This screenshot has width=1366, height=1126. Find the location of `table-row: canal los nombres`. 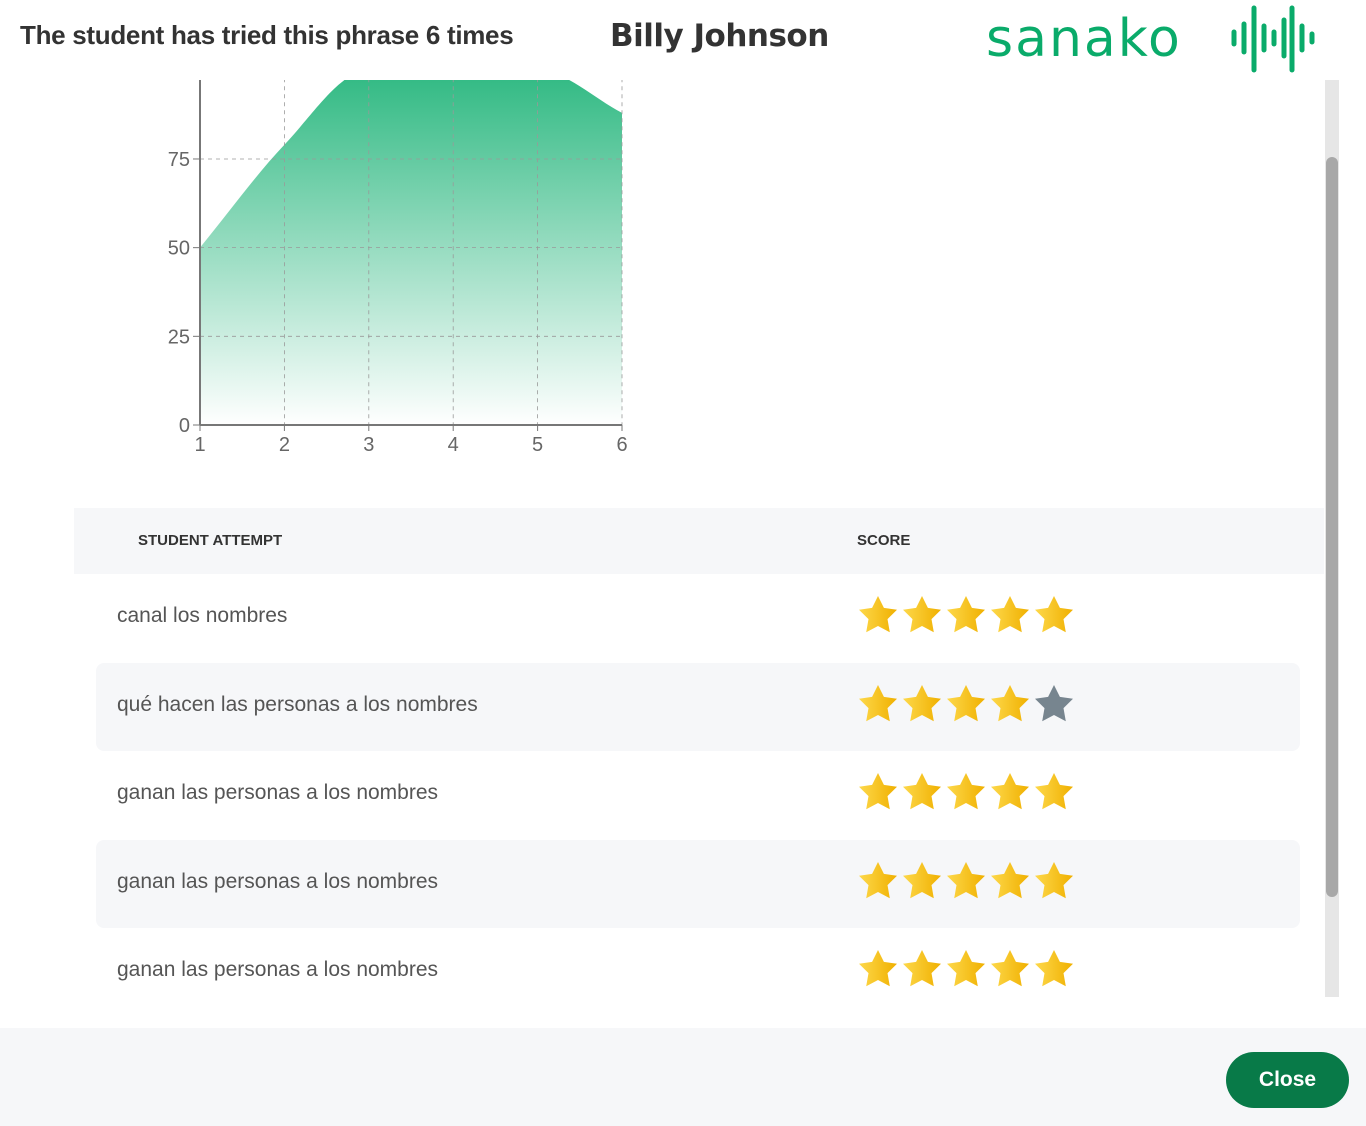

table-row: canal los nombres is located at coordinates (698, 618).